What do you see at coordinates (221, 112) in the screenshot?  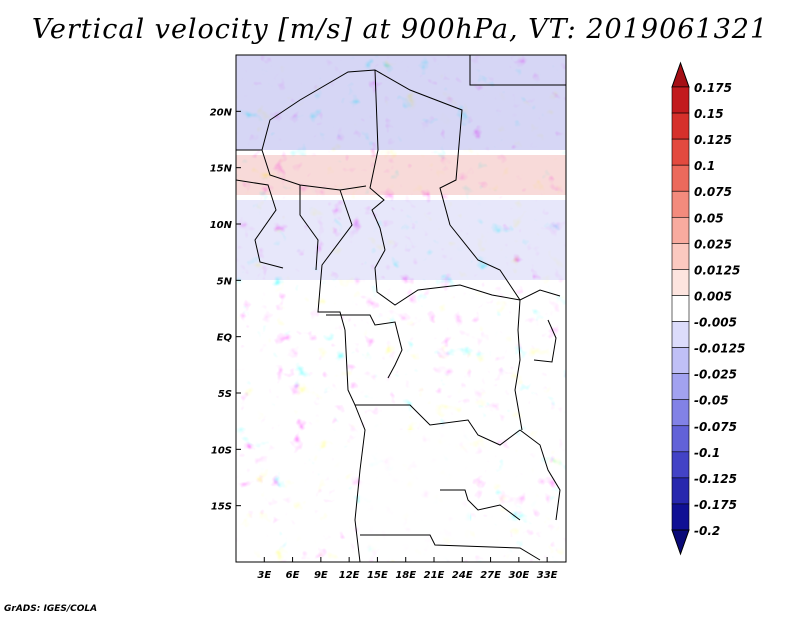 I see `lat-tick-label: 20N` at bounding box center [221, 112].